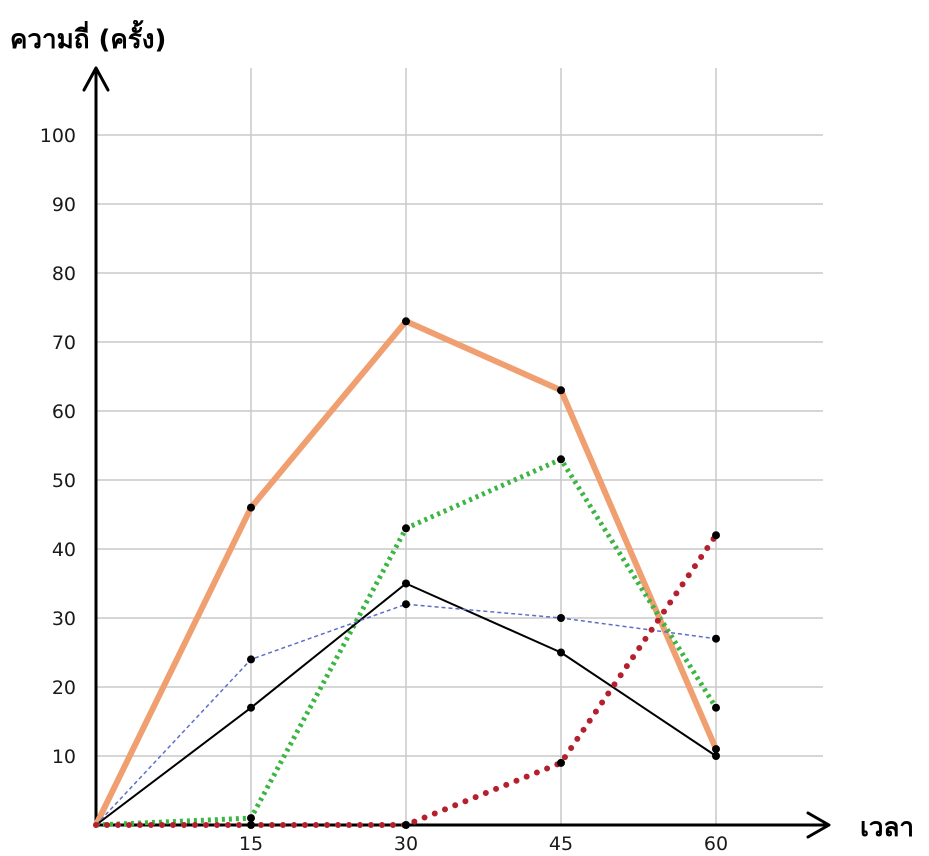 The height and width of the screenshot is (856, 929). I want to click on y-tick-label: 40, so click(64, 550).